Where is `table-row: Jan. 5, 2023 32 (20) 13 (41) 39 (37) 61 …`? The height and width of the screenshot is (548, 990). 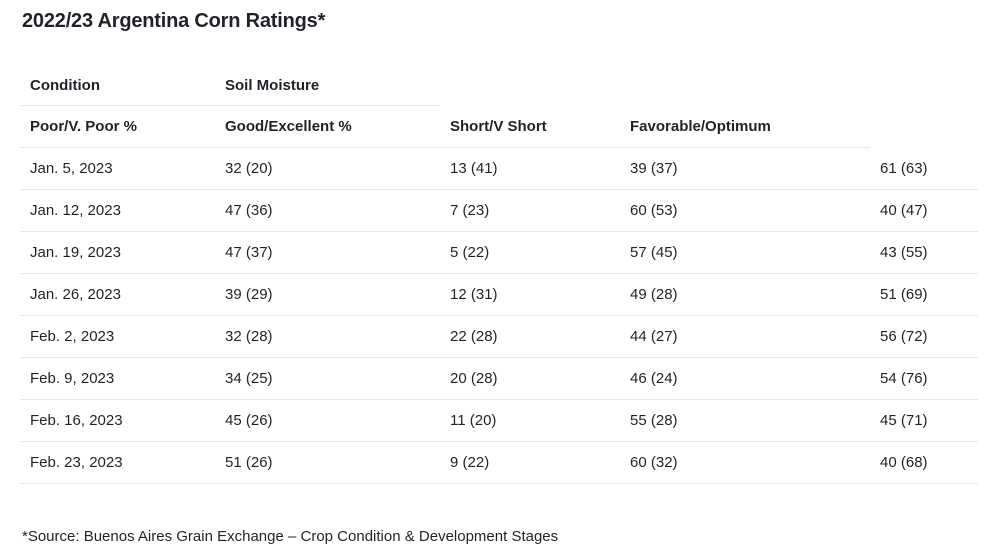 table-row: Jan. 5, 2023 32 (20) 13 (41) 39 (37) 61 … is located at coordinates (499, 168).